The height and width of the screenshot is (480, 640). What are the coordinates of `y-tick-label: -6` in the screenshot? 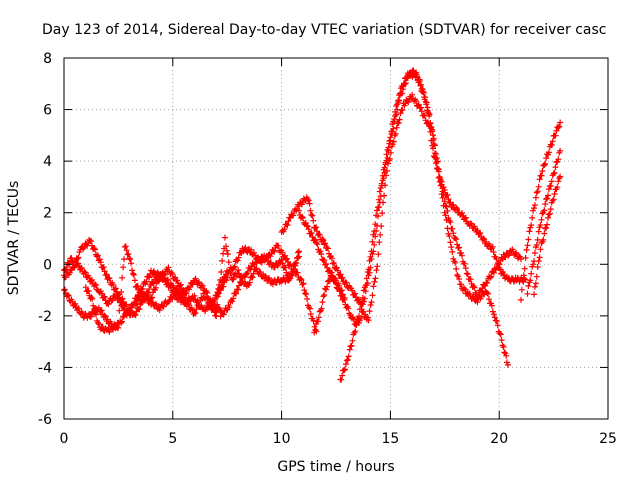 It's located at (45, 420).